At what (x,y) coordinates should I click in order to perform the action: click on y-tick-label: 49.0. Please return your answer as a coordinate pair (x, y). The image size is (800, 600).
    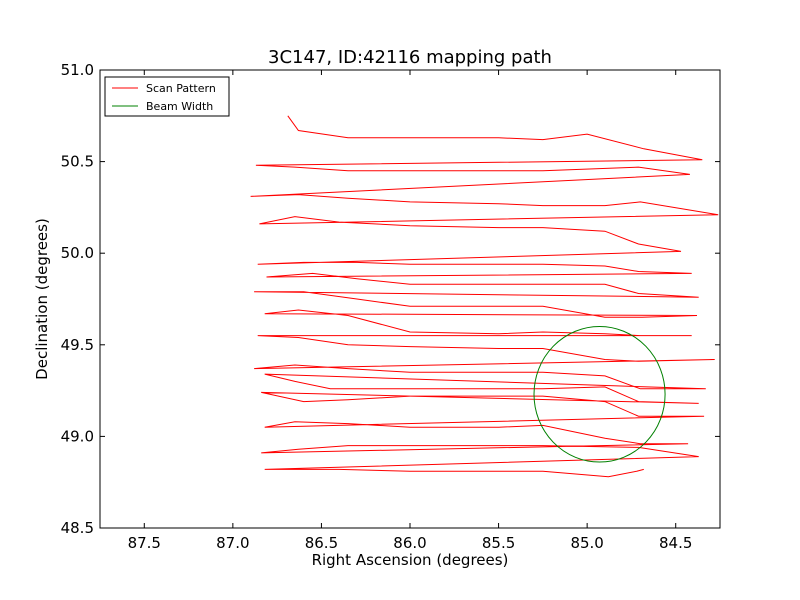
    Looking at the image, I should click on (77, 436).